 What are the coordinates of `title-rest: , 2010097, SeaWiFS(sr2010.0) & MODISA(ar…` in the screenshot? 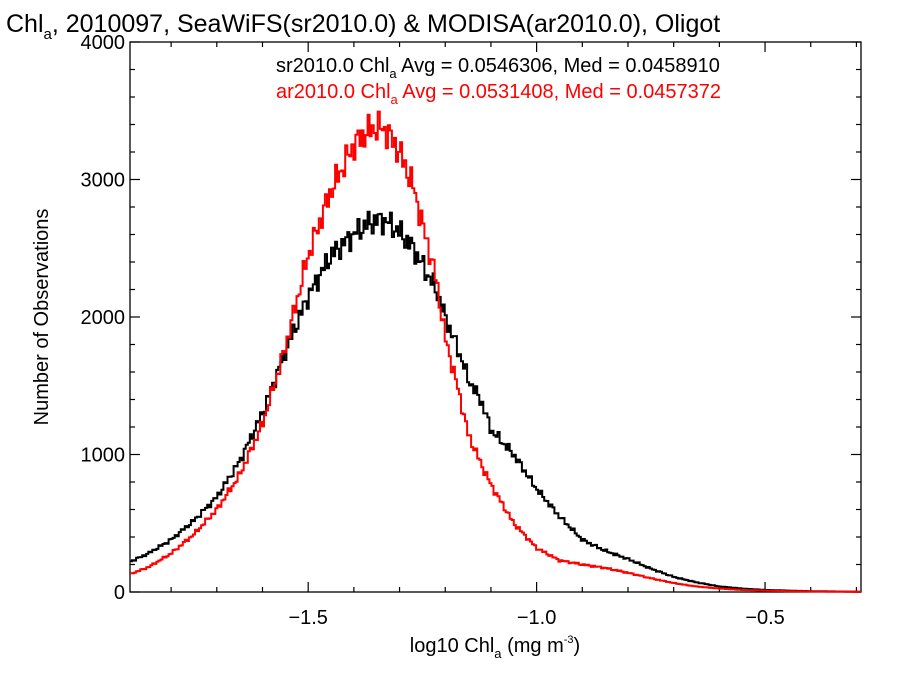 It's located at (386, 24).